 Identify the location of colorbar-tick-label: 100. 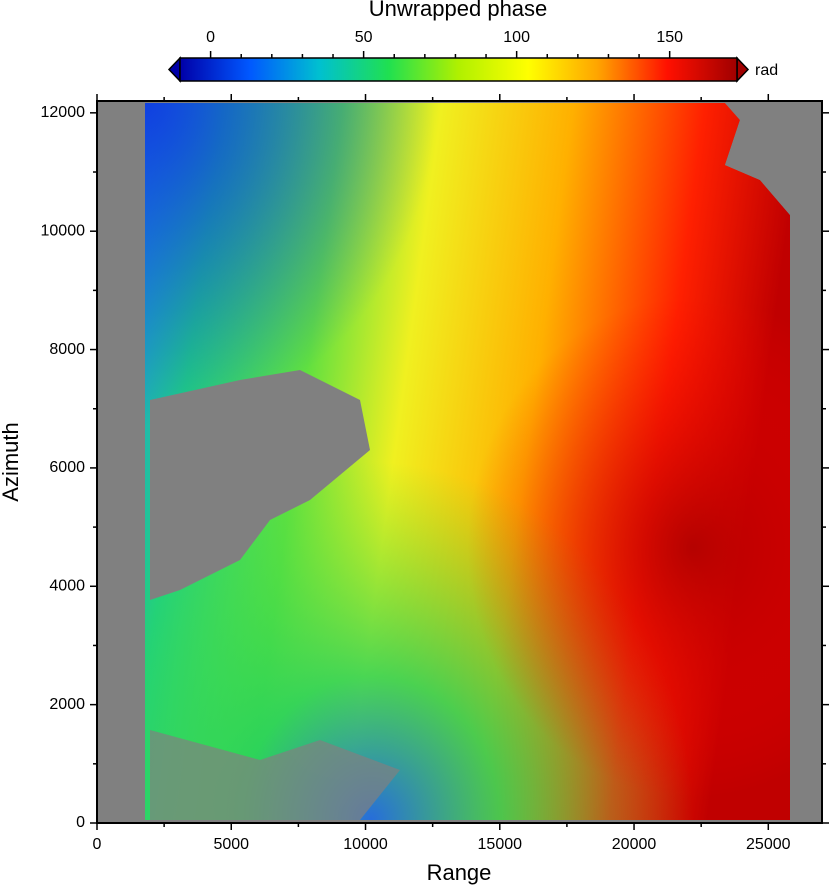
(516, 37).